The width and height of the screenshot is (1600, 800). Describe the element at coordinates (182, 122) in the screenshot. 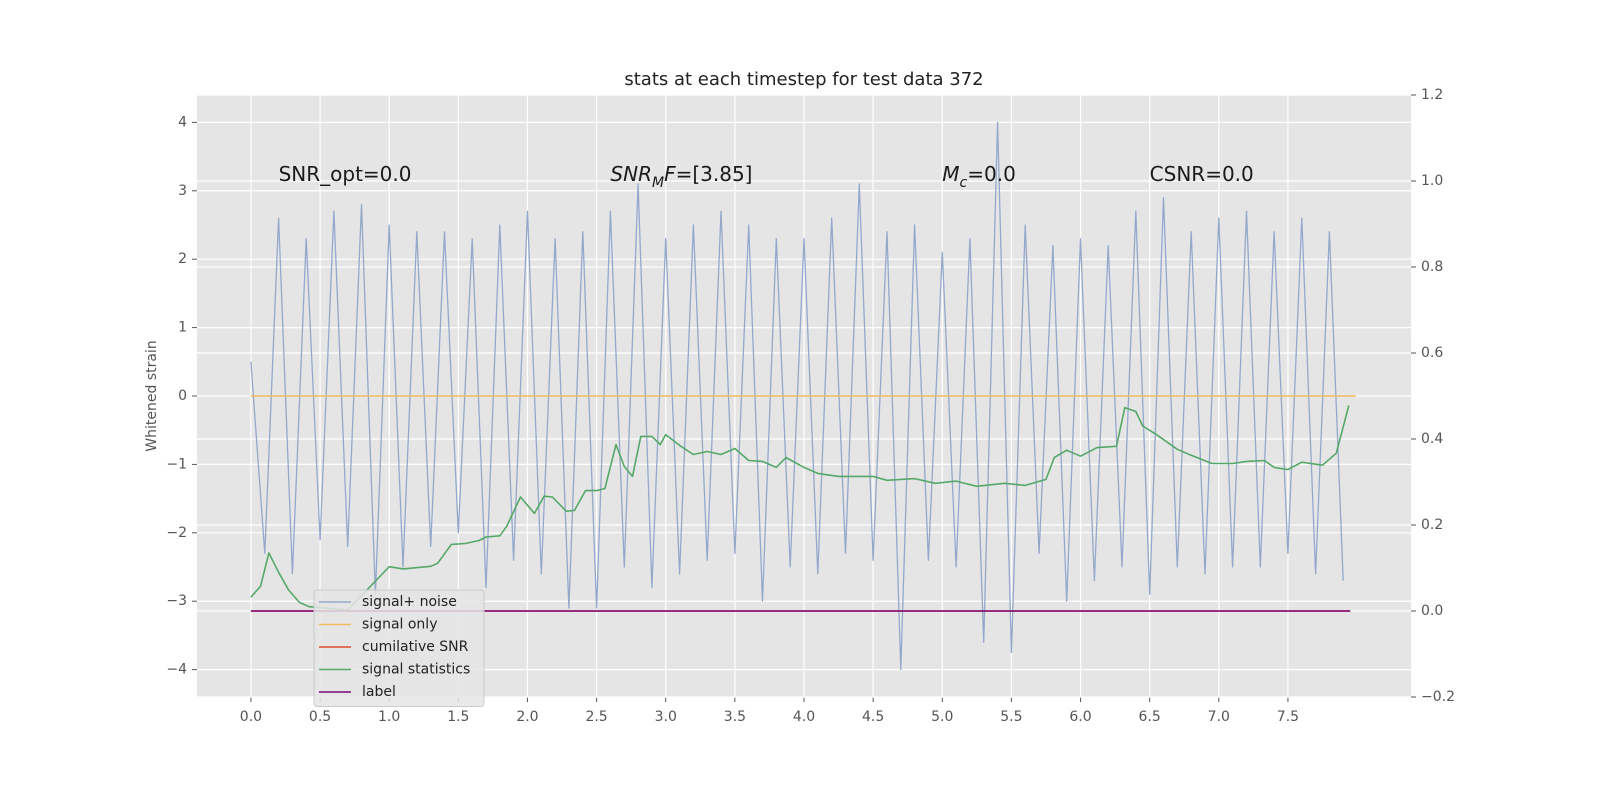

I see `y-tick-label: 4` at that location.